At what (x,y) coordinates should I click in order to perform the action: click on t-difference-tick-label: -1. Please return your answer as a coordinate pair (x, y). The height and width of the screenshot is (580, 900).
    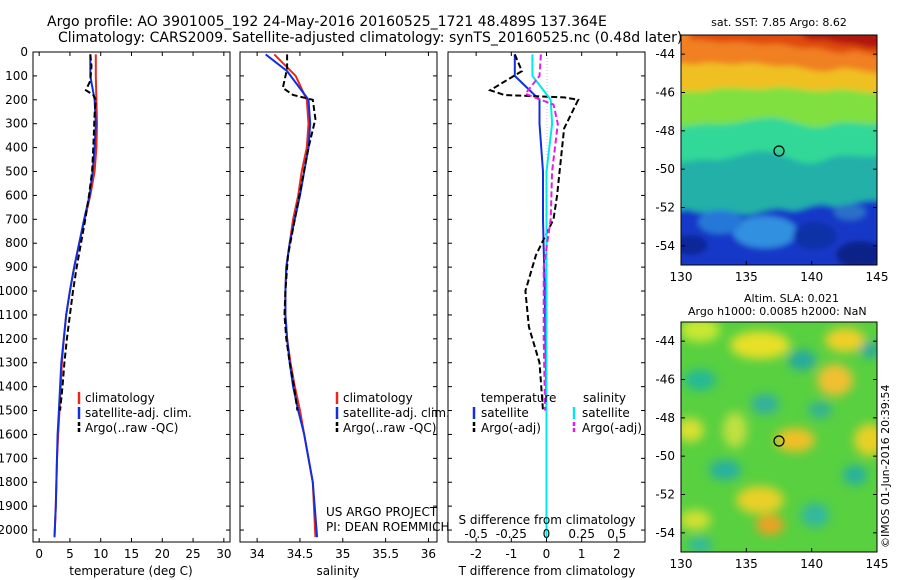
    Looking at the image, I should click on (511, 554).